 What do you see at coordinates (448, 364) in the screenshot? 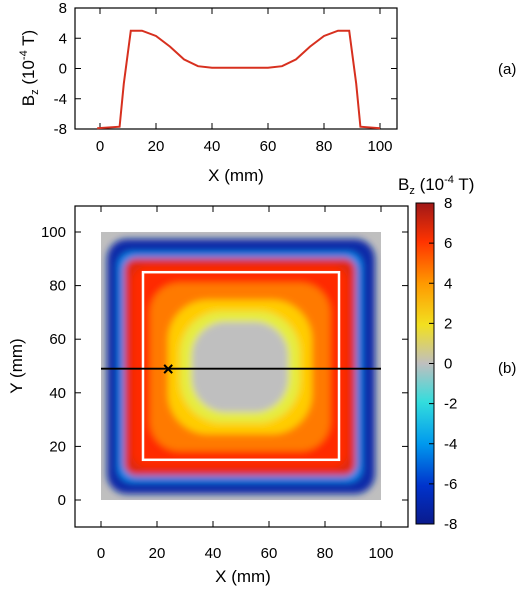
I see `colorbar-tick-label: 0` at bounding box center [448, 364].